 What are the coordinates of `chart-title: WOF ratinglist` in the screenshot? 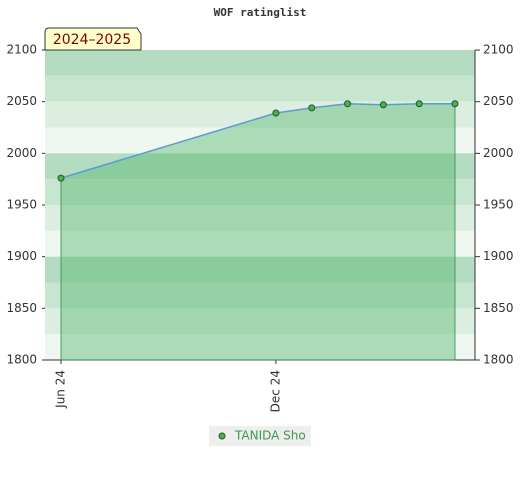 It's located at (260, 12).